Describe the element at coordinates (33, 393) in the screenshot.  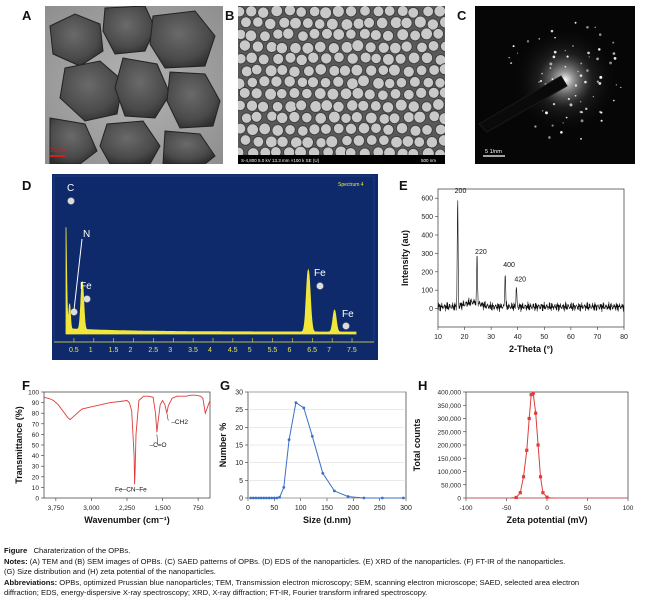
I see `y-tick-label: 100` at that location.